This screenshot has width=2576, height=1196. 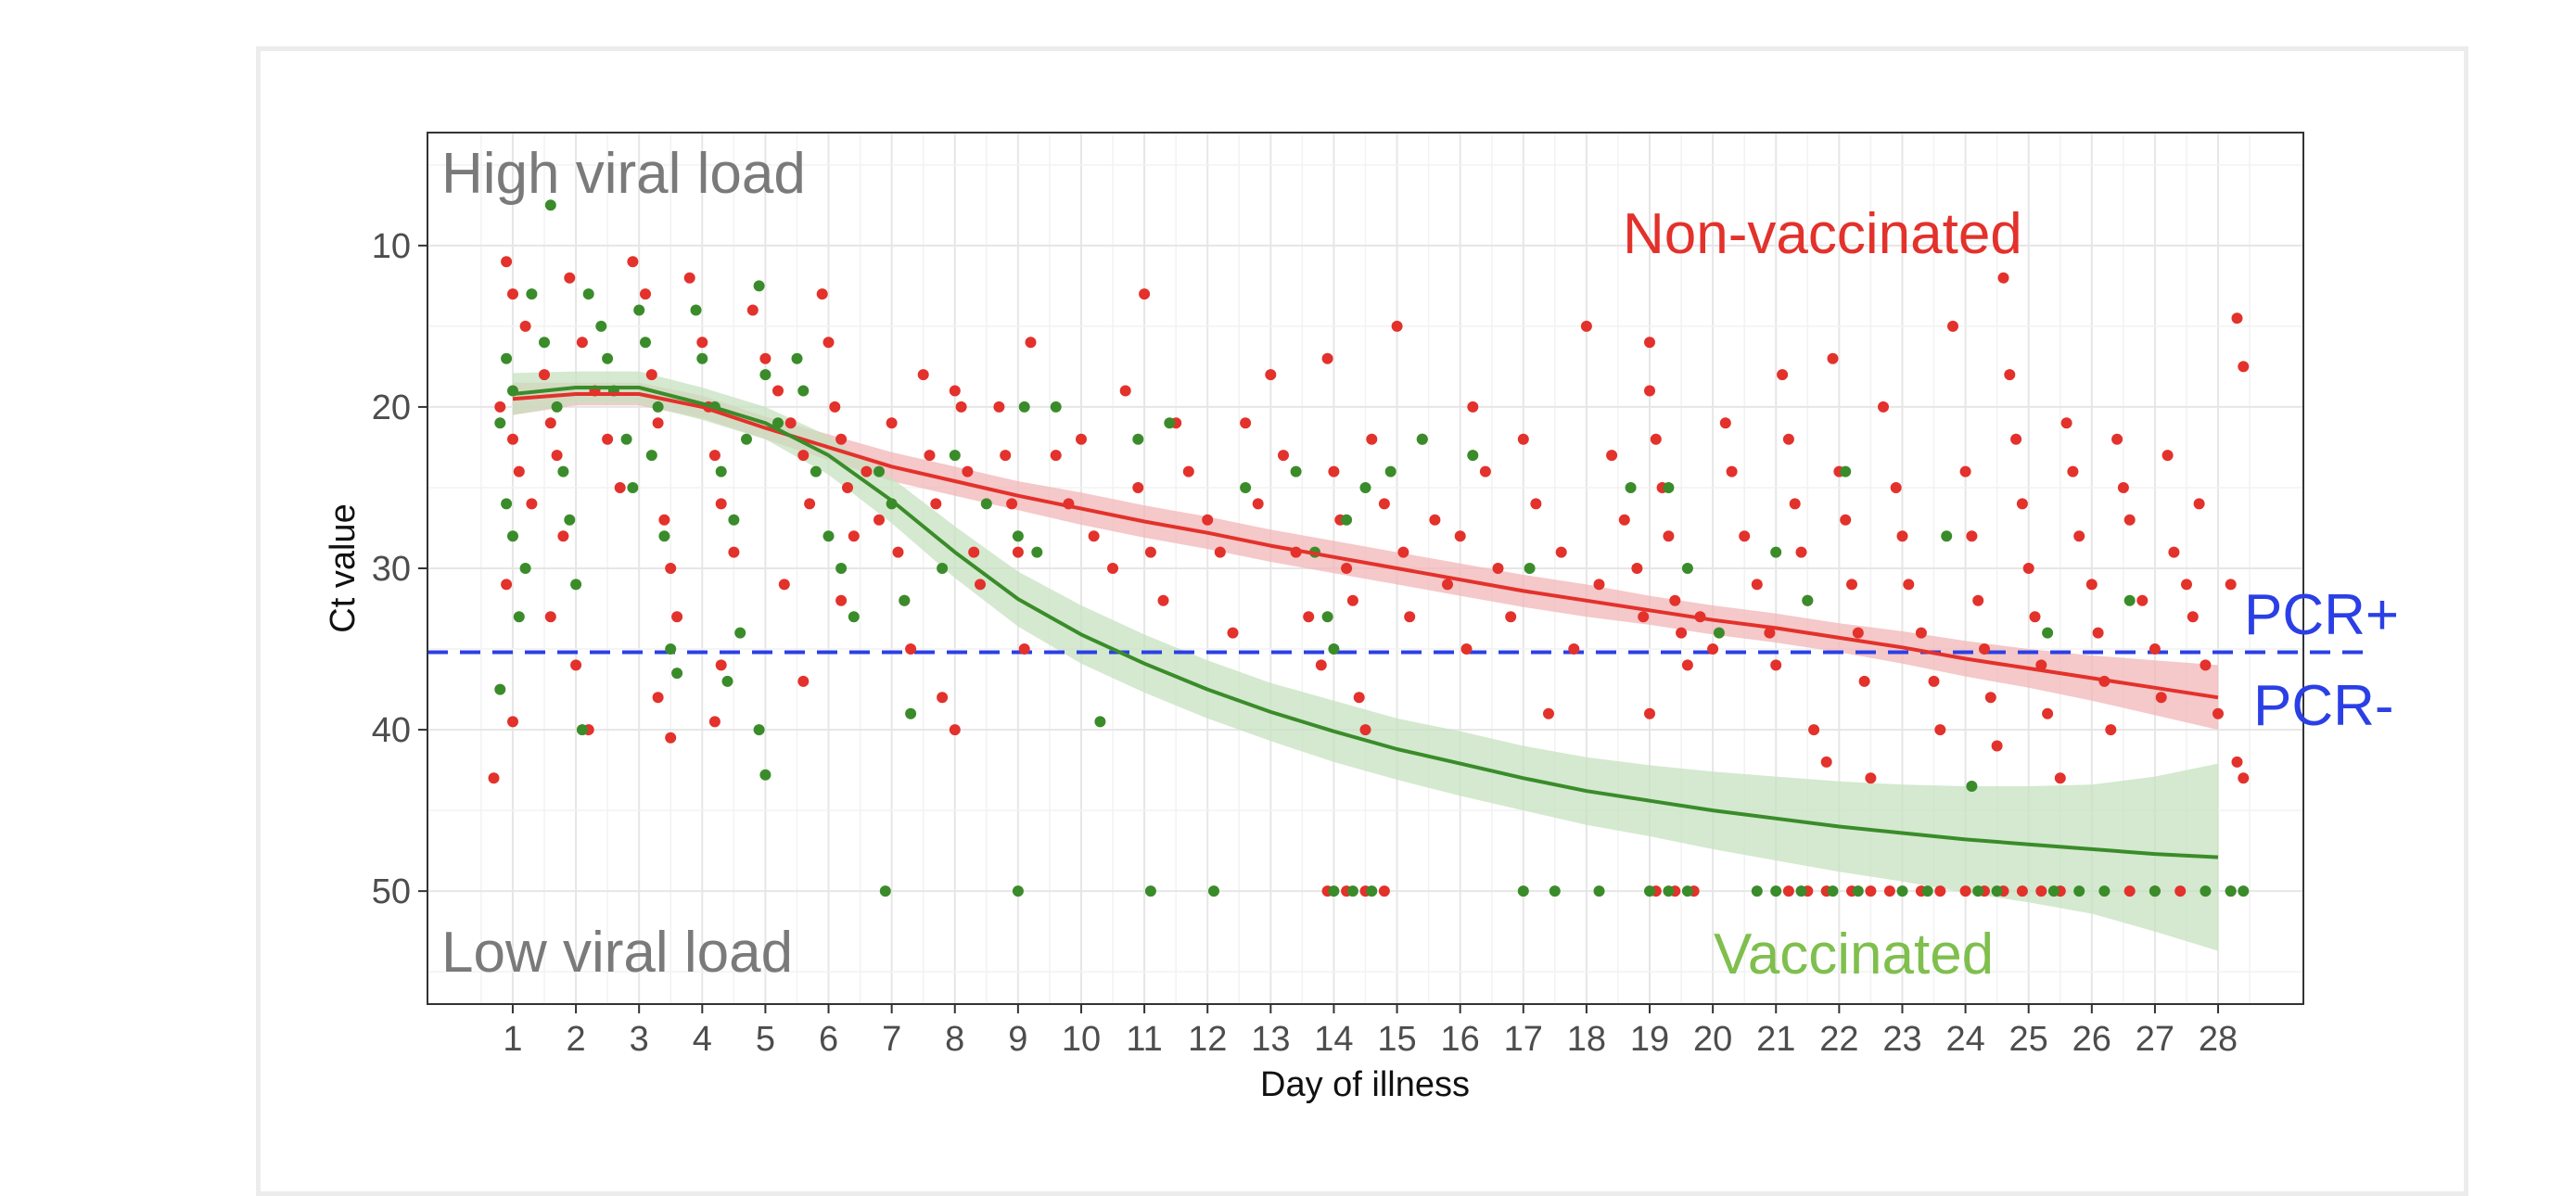 I want to click on low-viral-load-label: Low viral load, so click(x=617, y=953).